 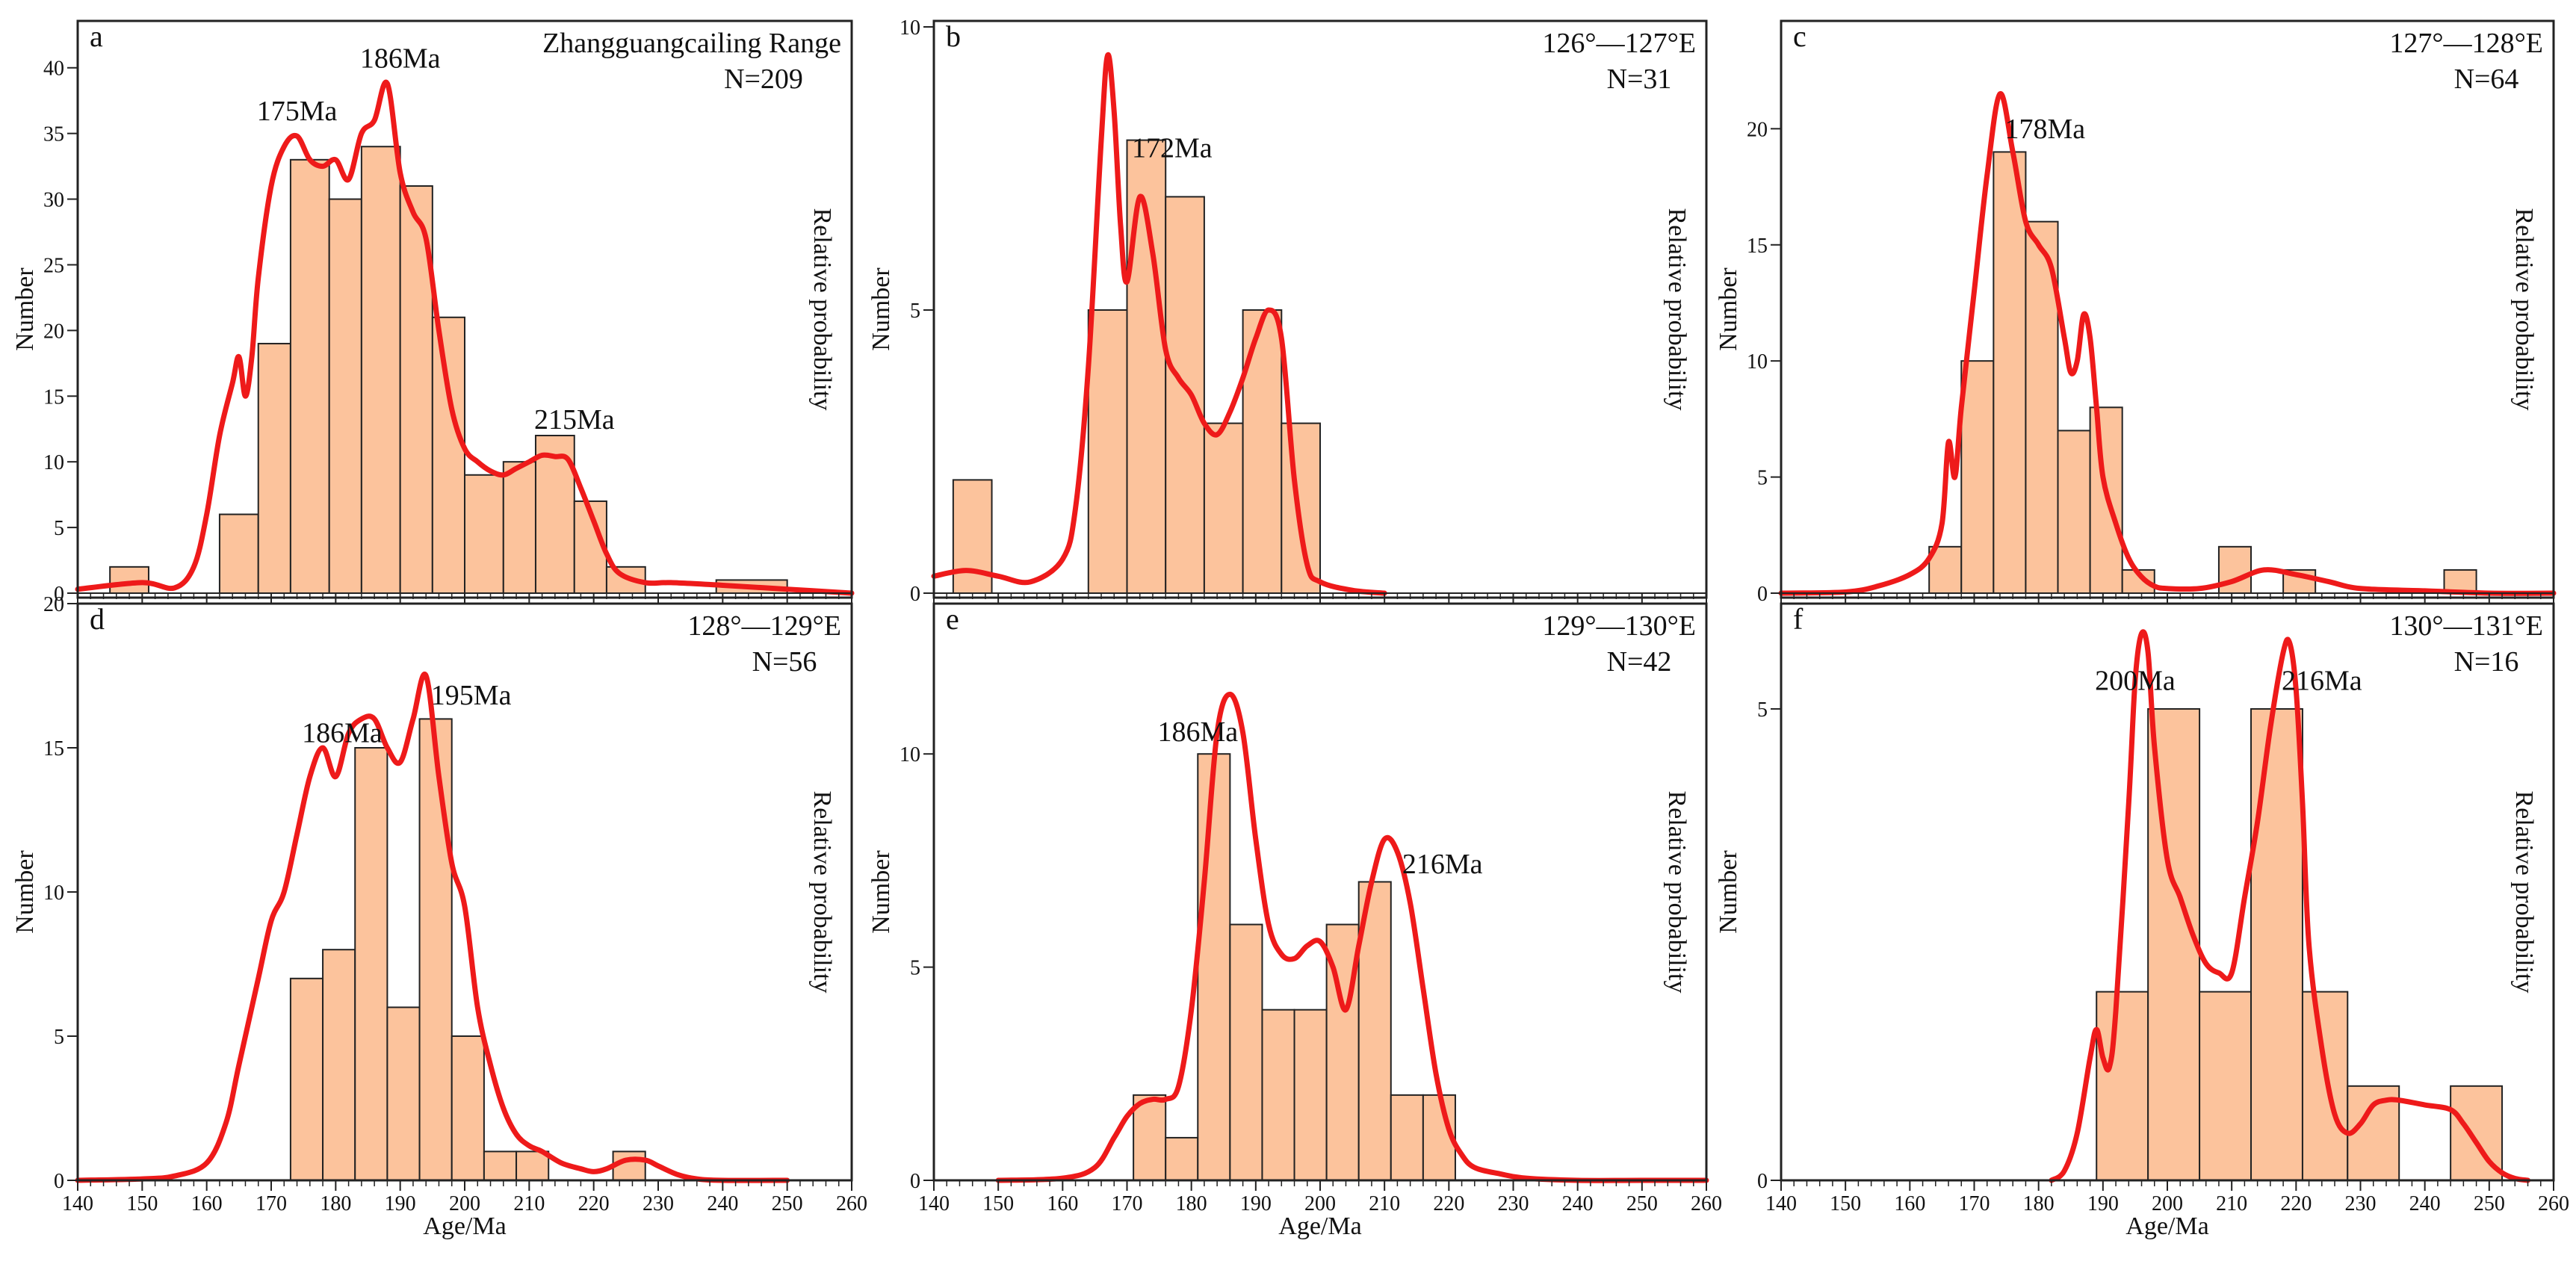 I want to click on x-tick-label-e-4: 180, so click(x=1191, y=1203).